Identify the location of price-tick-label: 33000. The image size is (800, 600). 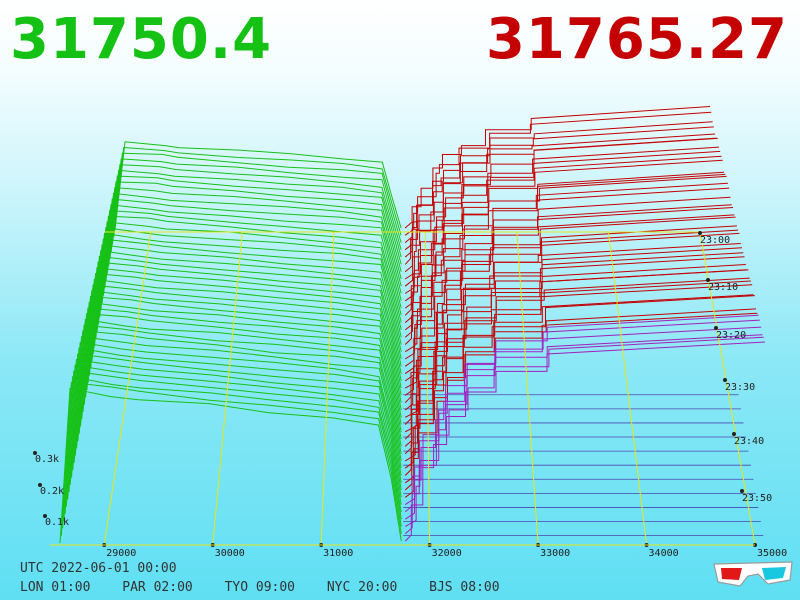
(555, 553).